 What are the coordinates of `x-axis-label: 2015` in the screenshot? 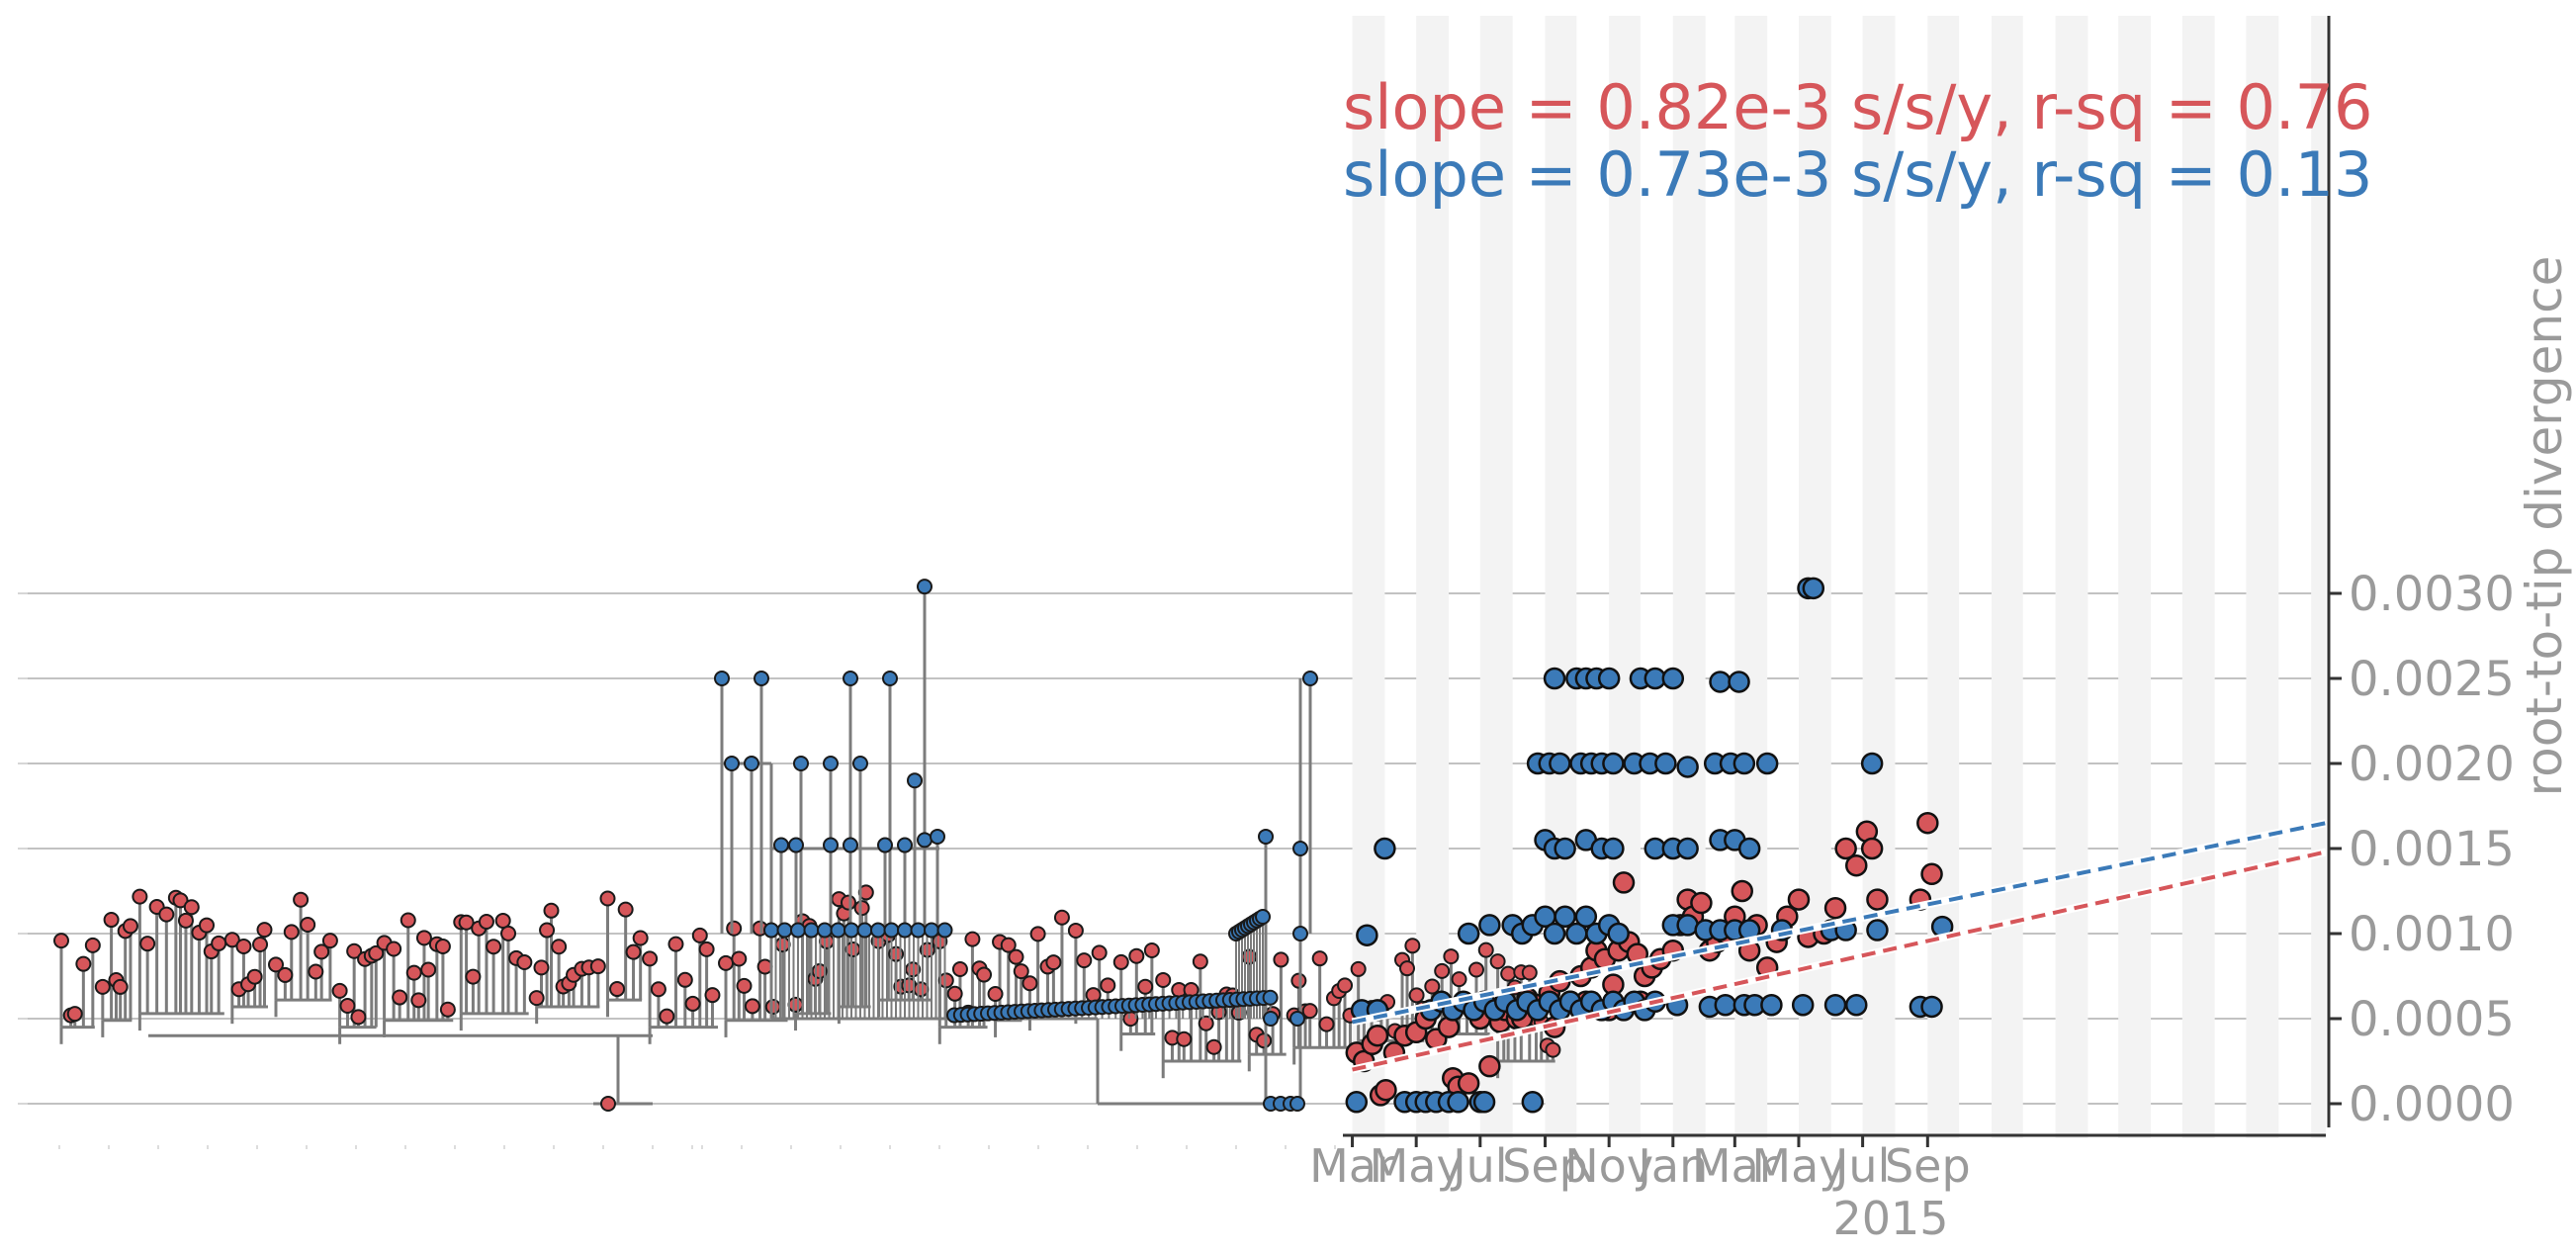 It's located at (1890, 1218).